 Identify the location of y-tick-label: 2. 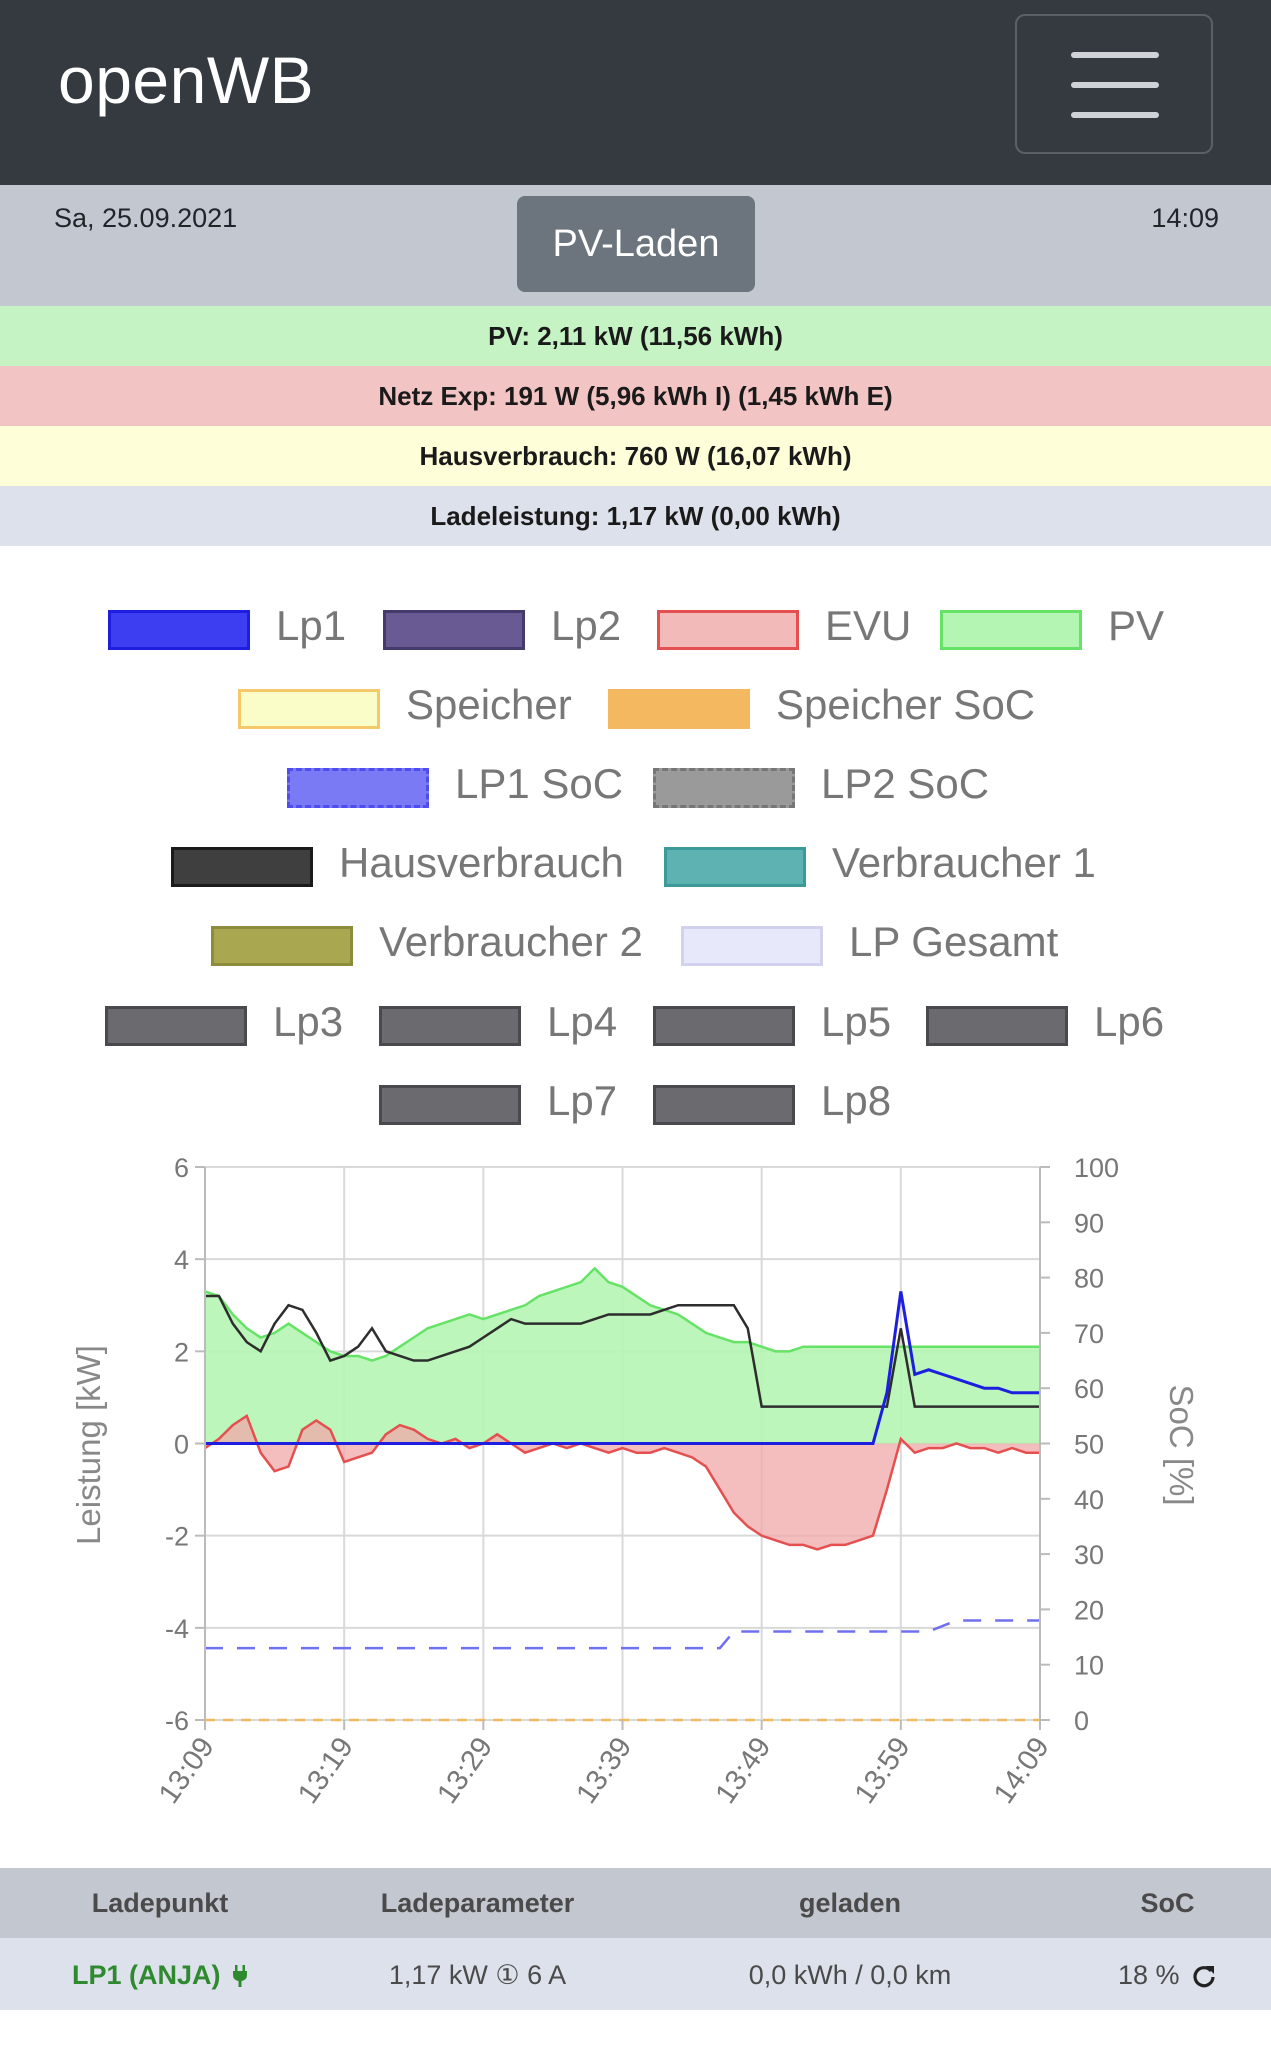
(181, 1352).